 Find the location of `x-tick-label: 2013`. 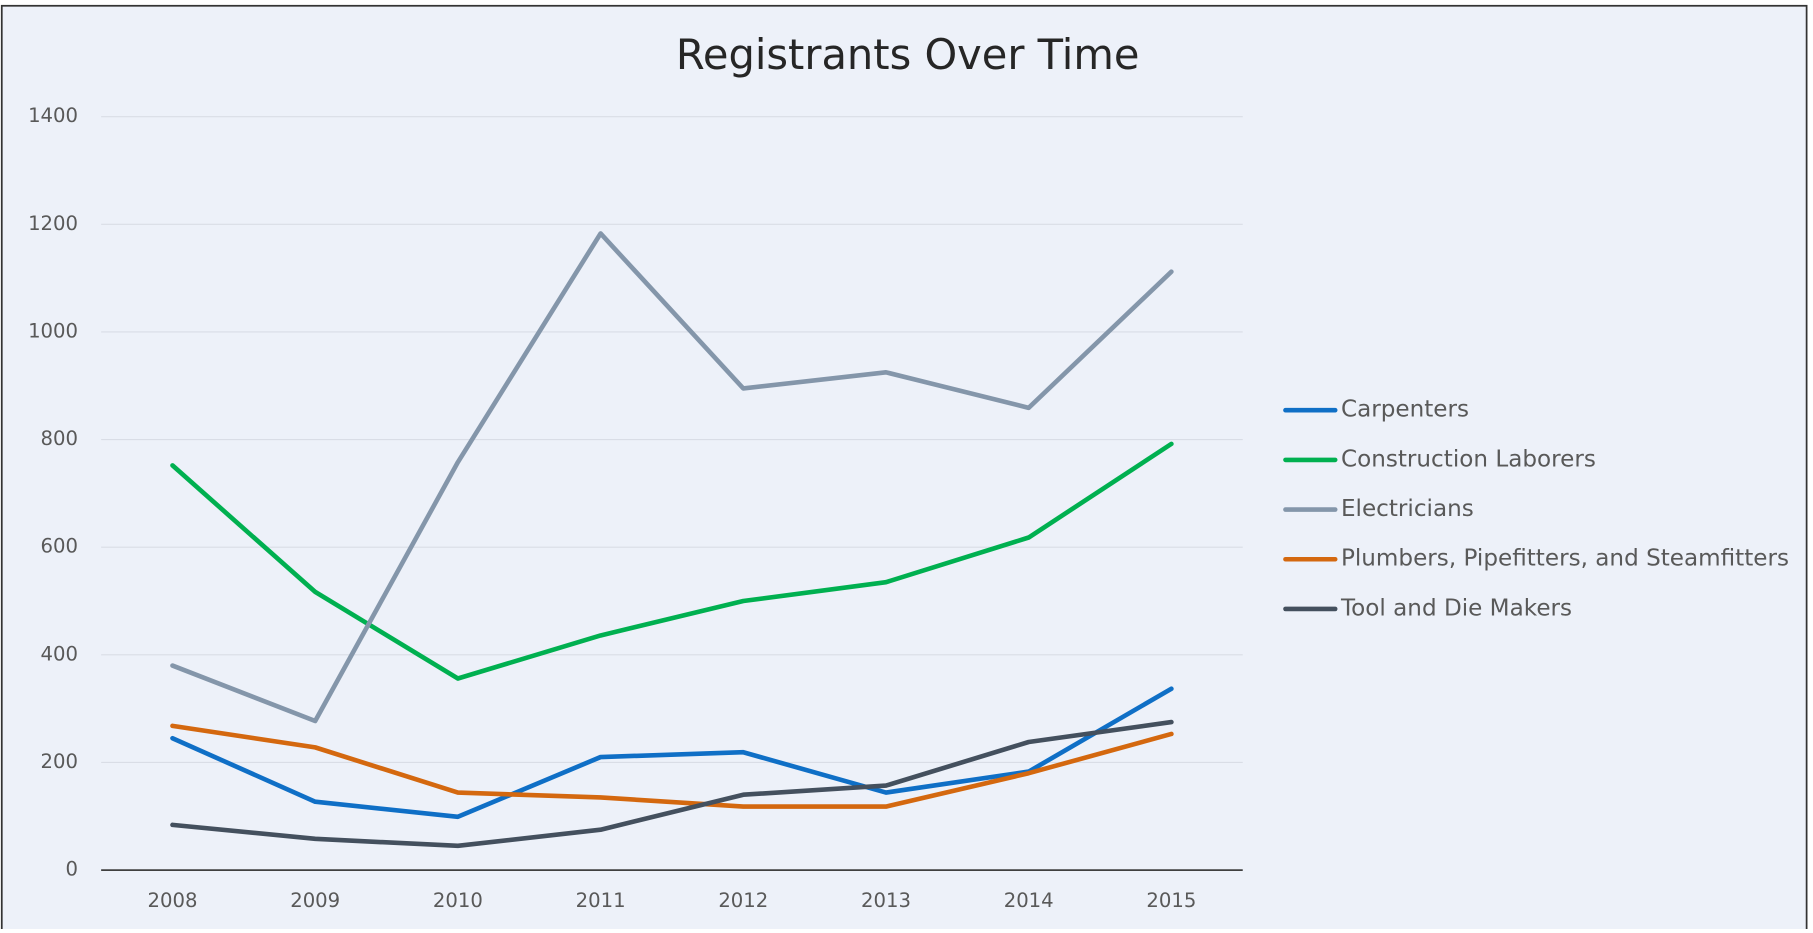

x-tick-label: 2013 is located at coordinates (886, 900).